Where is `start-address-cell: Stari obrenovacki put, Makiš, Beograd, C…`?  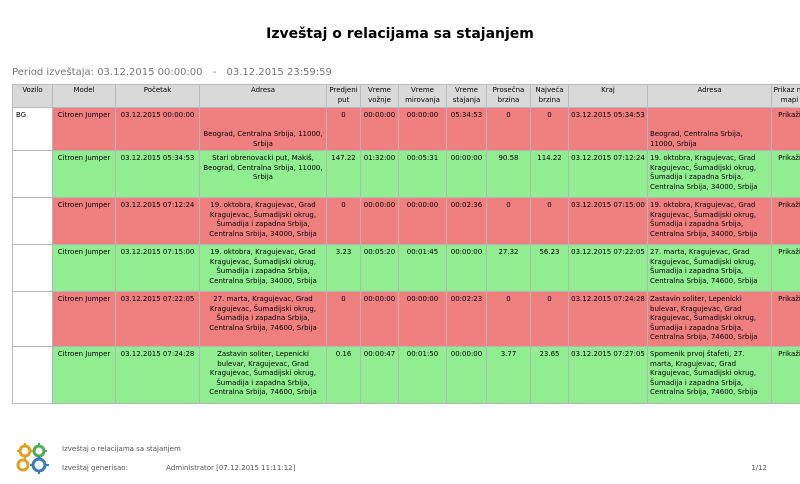 start-address-cell: Stari obrenovacki put, Makiš, Beograd, C… is located at coordinates (263, 174).